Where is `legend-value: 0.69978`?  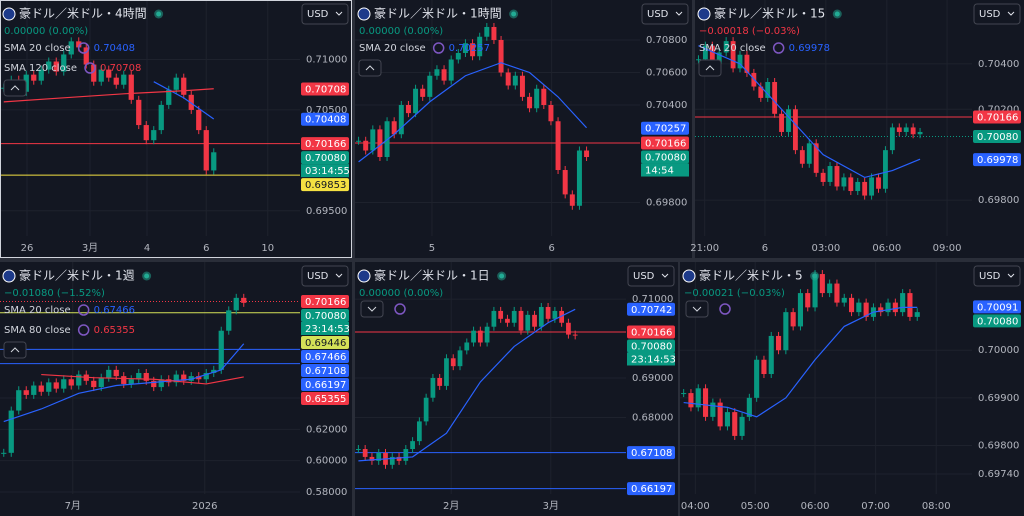 legend-value: 0.69978 is located at coordinates (809, 48).